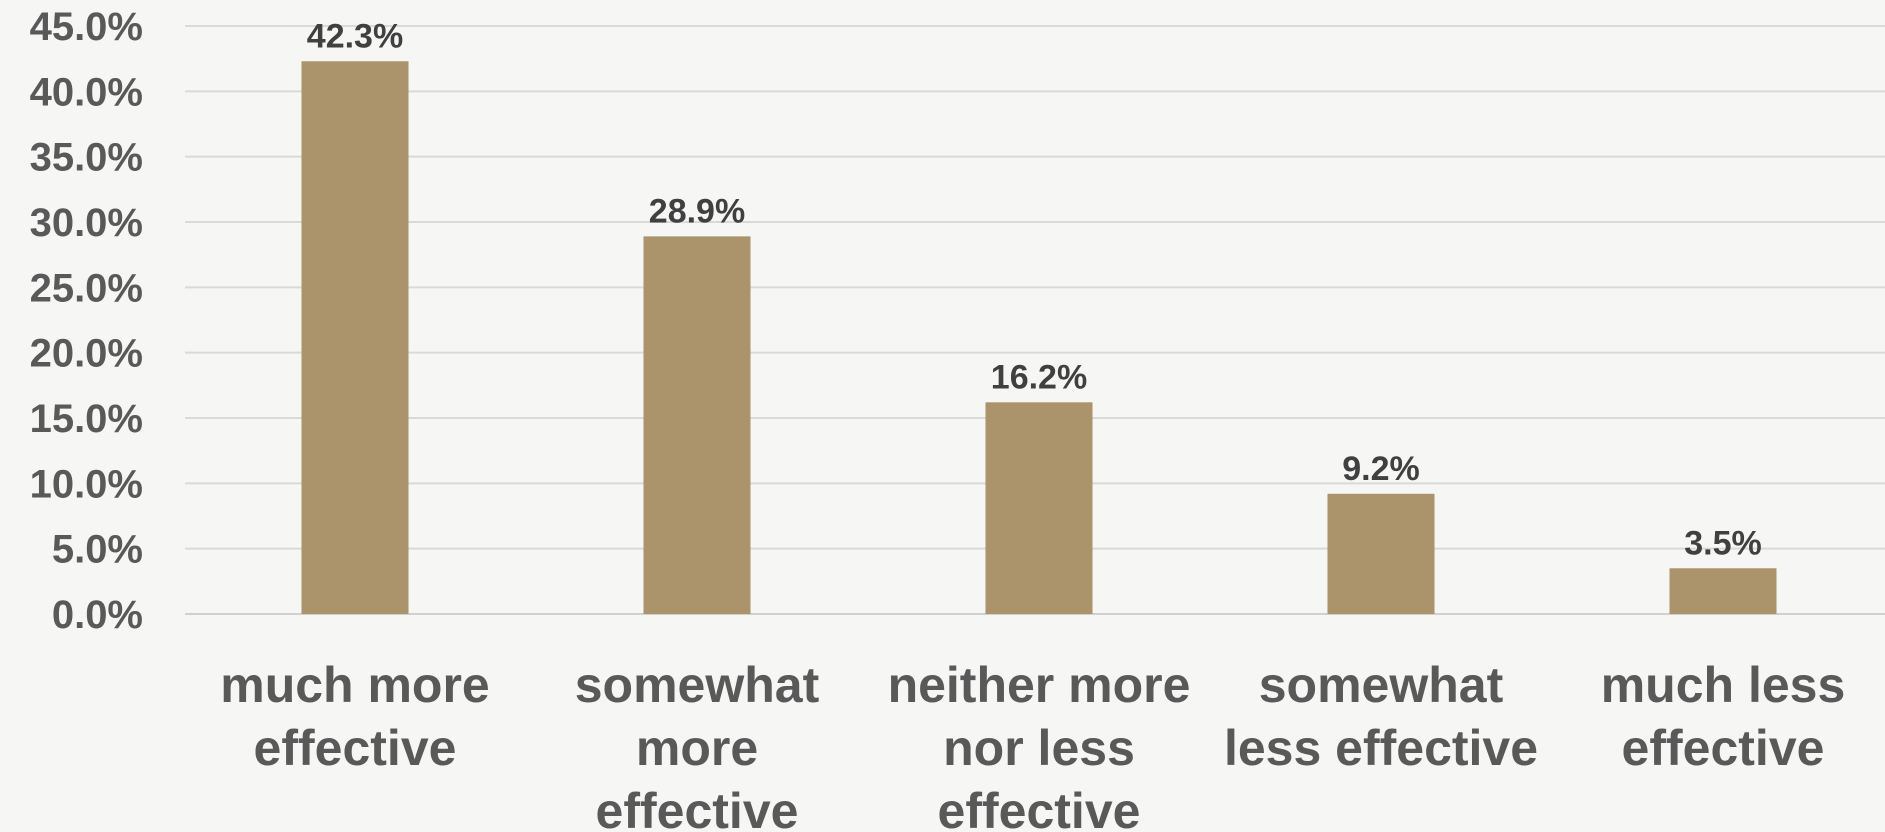 The height and width of the screenshot is (832, 1885). What do you see at coordinates (1039, 685) in the screenshot?
I see `category-label-line: neither more` at bounding box center [1039, 685].